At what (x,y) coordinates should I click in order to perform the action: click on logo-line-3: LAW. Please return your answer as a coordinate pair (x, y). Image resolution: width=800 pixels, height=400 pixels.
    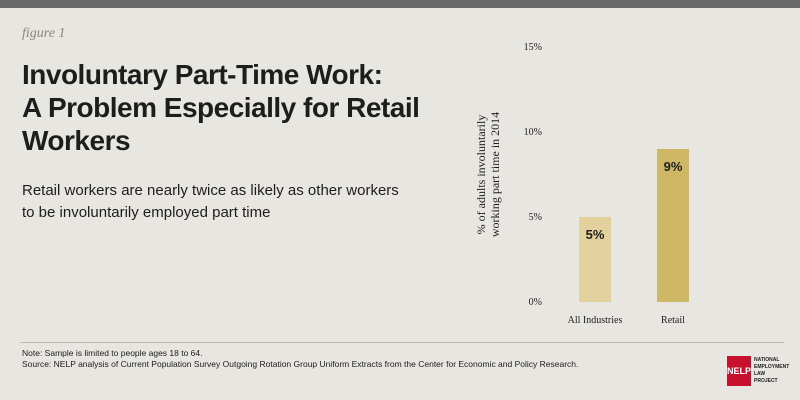
    Looking at the image, I should click on (760, 374).